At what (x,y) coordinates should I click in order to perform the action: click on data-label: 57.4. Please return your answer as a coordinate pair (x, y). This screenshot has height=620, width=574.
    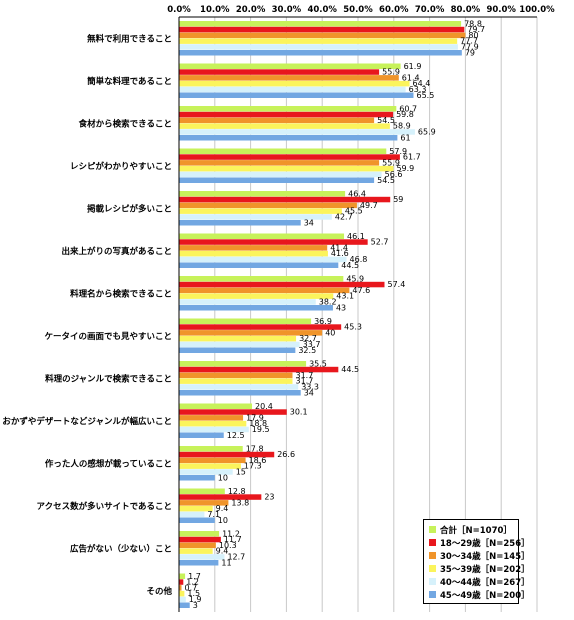
    Looking at the image, I should click on (396, 284).